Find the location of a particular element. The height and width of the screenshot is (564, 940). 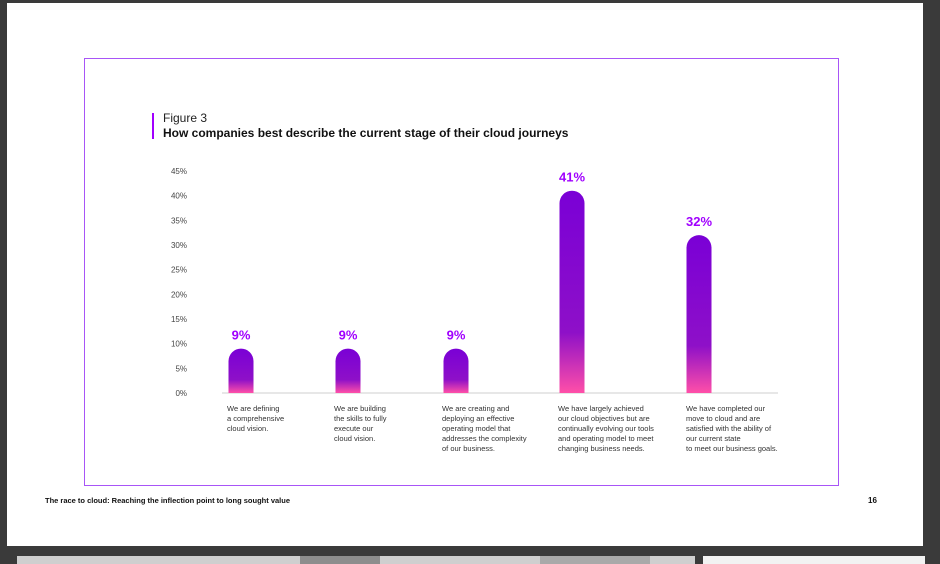

y-tick-label: 5% is located at coordinates (181, 368).